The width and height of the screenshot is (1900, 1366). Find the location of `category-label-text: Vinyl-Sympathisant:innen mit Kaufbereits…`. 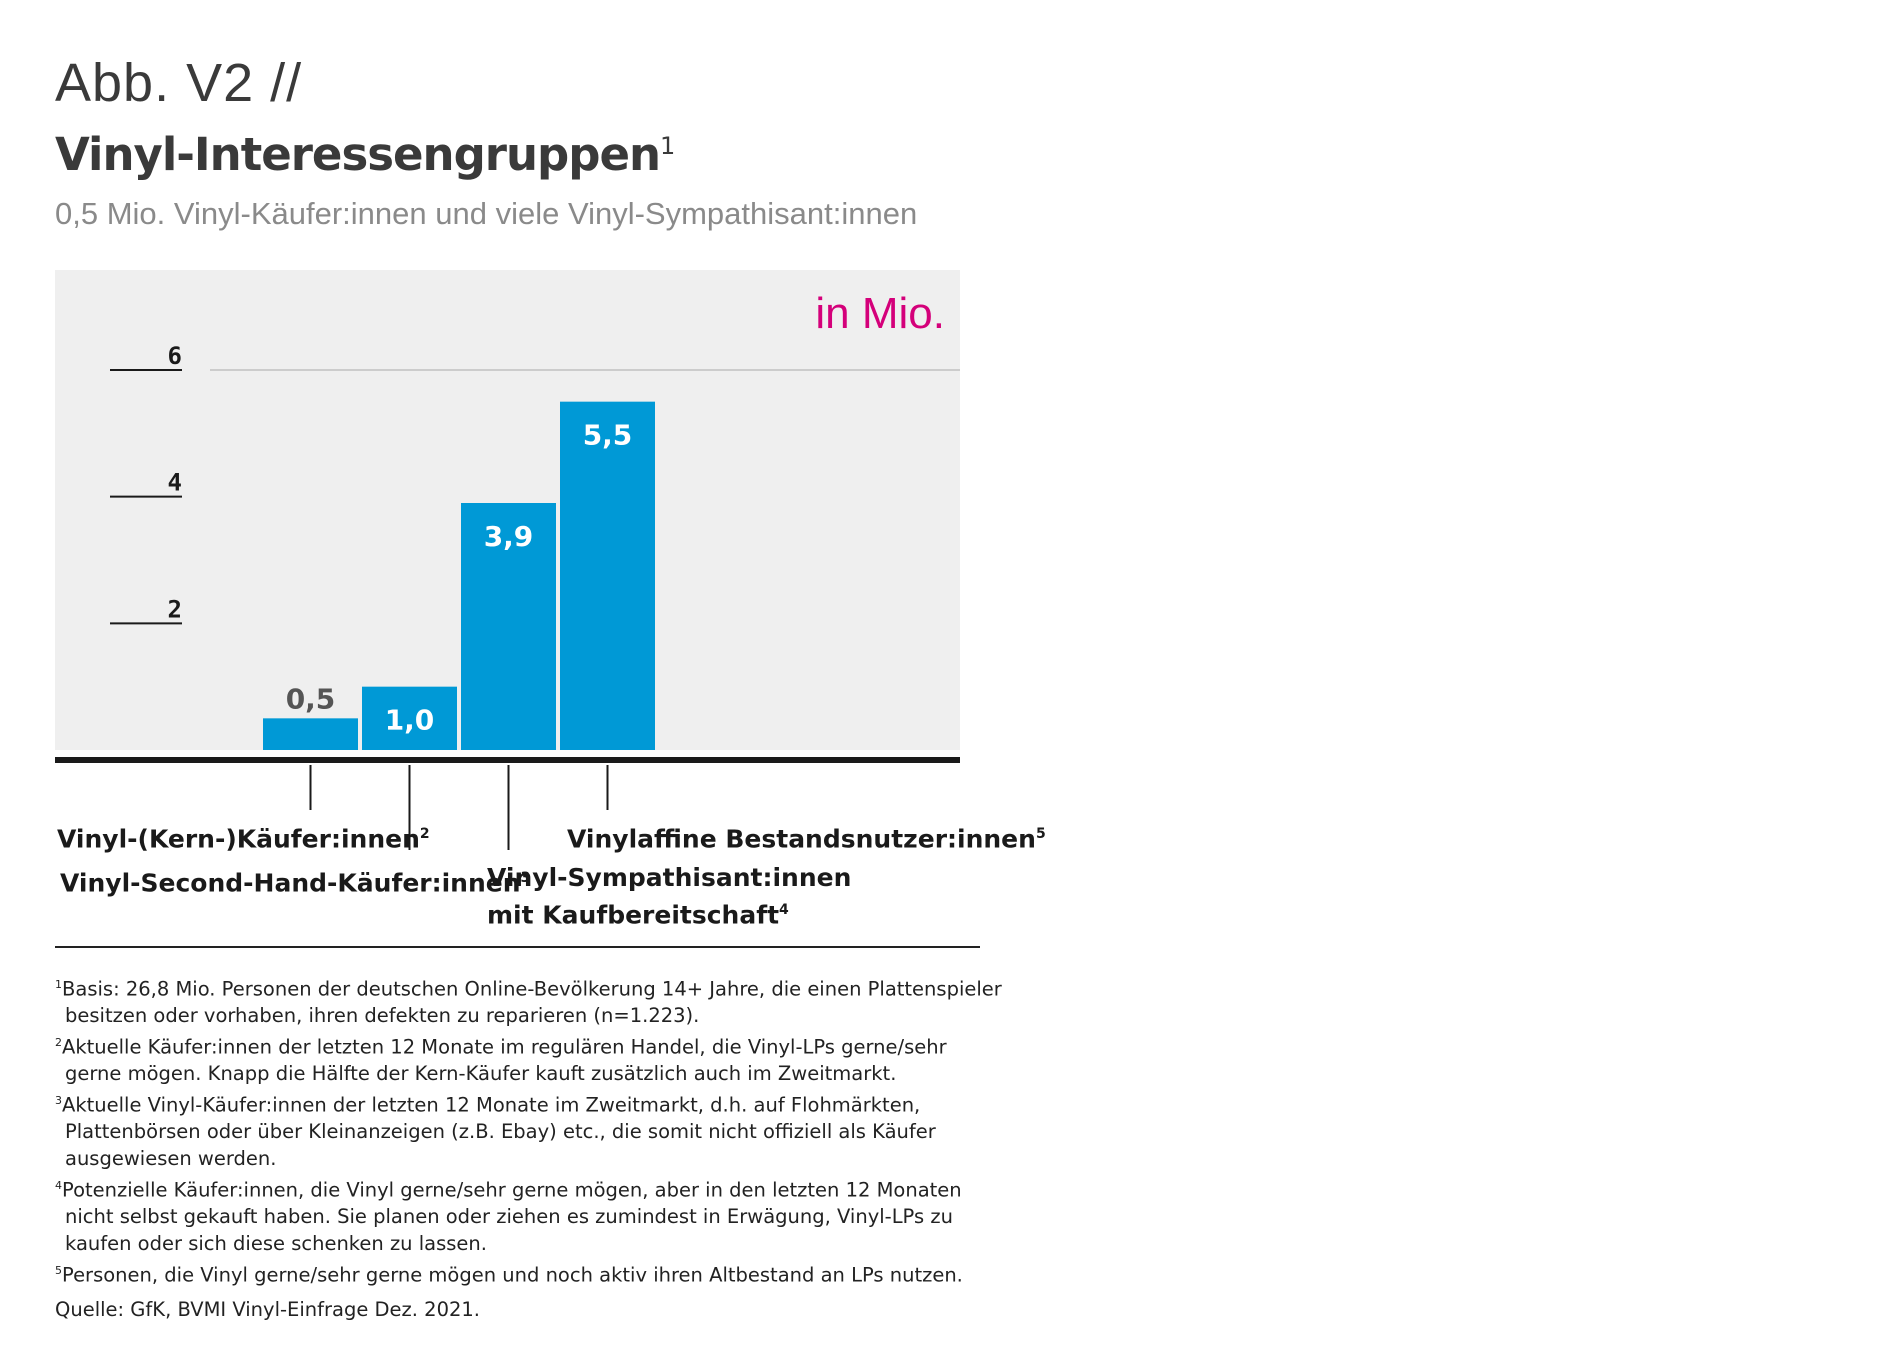

category-label-text: Vinyl-Sympathisant:innen mit Kaufbereits… is located at coordinates (669, 896).